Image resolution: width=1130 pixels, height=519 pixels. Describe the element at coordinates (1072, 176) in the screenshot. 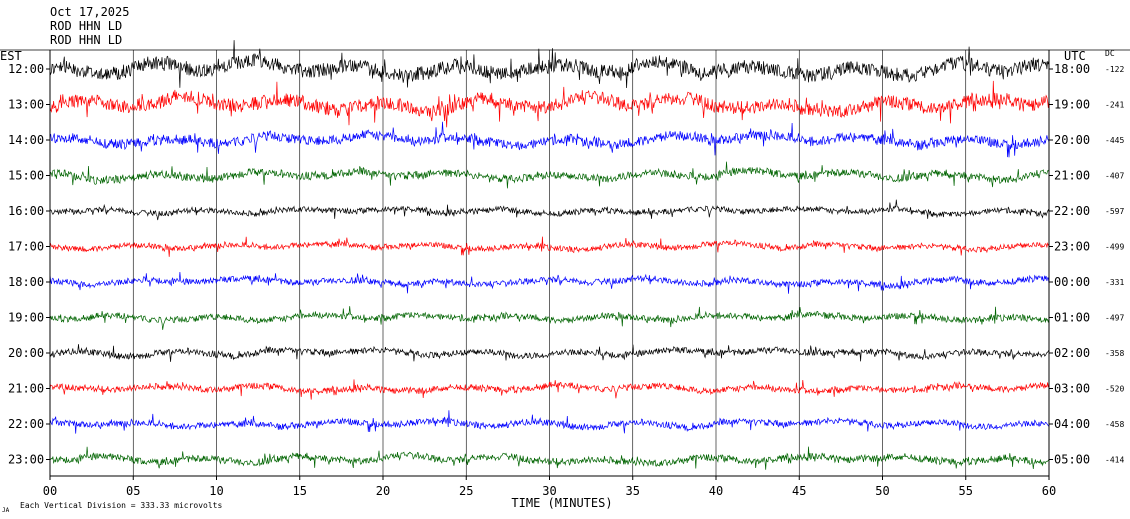

I see `utc-time-label: 21:00` at that location.